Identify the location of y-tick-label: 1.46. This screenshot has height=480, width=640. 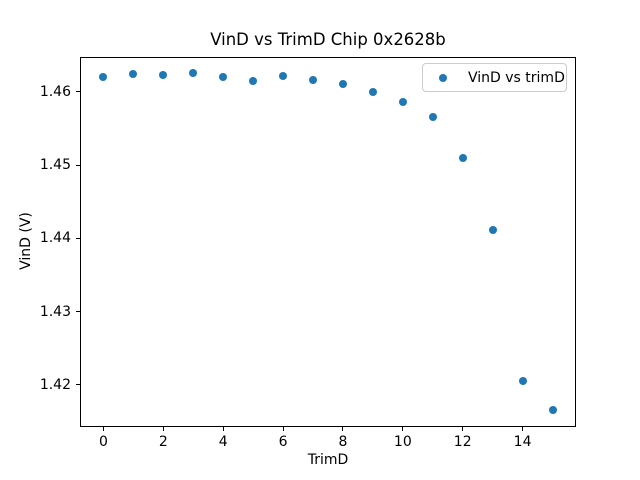
(55, 91).